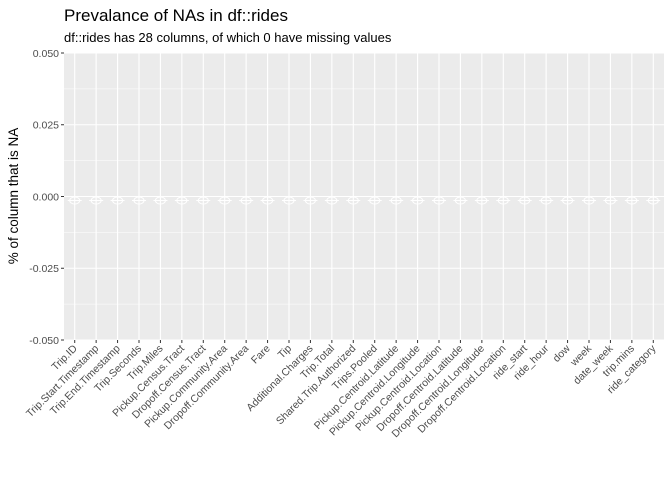 This screenshot has height=480, width=672. Describe the element at coordinates (44, 341) in the screenshot. I see `y-tick-label: -0.050` at that location.